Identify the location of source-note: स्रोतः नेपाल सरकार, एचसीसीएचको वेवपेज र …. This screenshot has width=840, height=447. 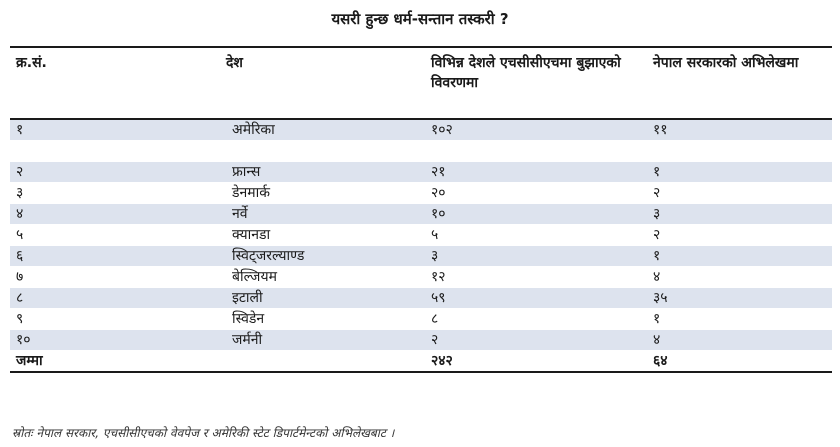
(203, 433).